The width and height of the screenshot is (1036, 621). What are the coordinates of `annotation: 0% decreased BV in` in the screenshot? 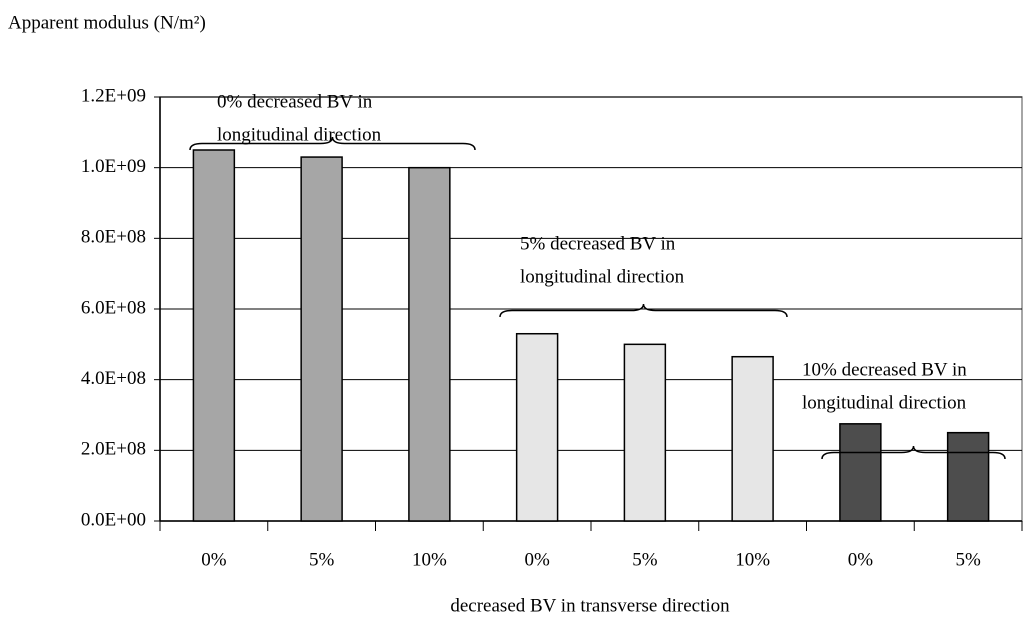 It's located at (295, 101).